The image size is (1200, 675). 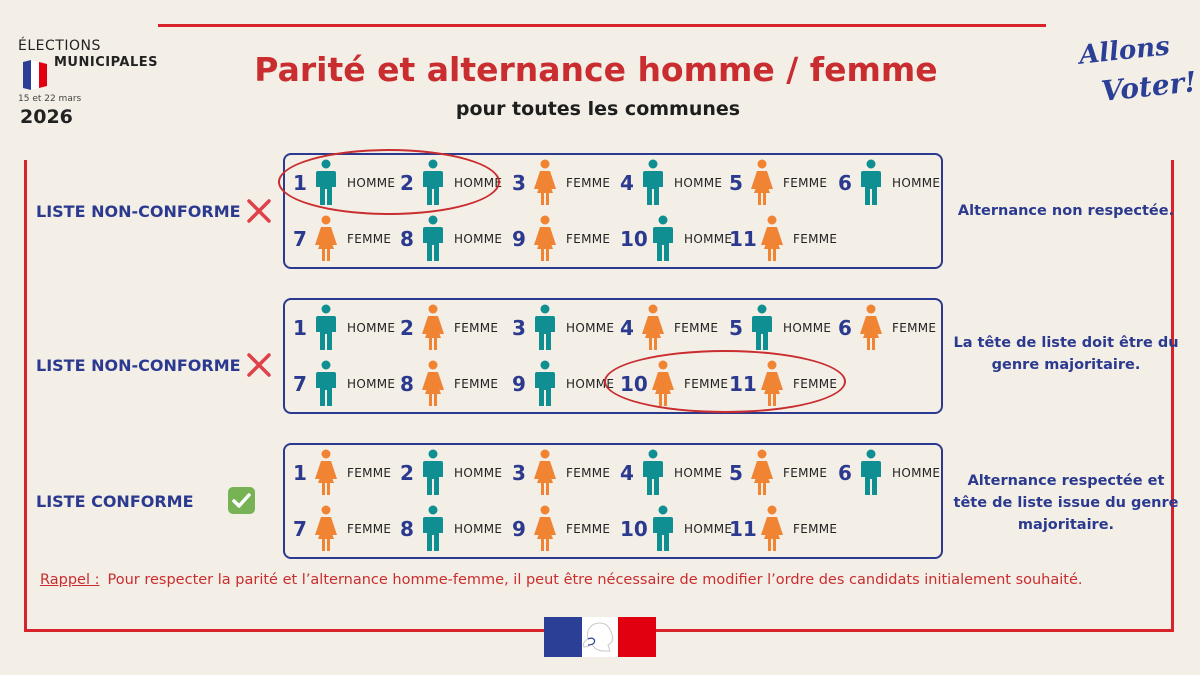 I want to click on candidate-1: 1 HOMME, so click(x=345, y=327).